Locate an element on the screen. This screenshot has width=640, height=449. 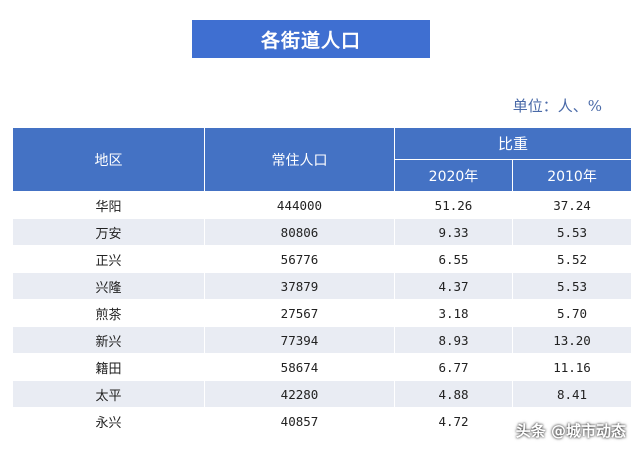
table-row: 华阳 444000 51.26 37.24 is located at coordinates (322, 205).